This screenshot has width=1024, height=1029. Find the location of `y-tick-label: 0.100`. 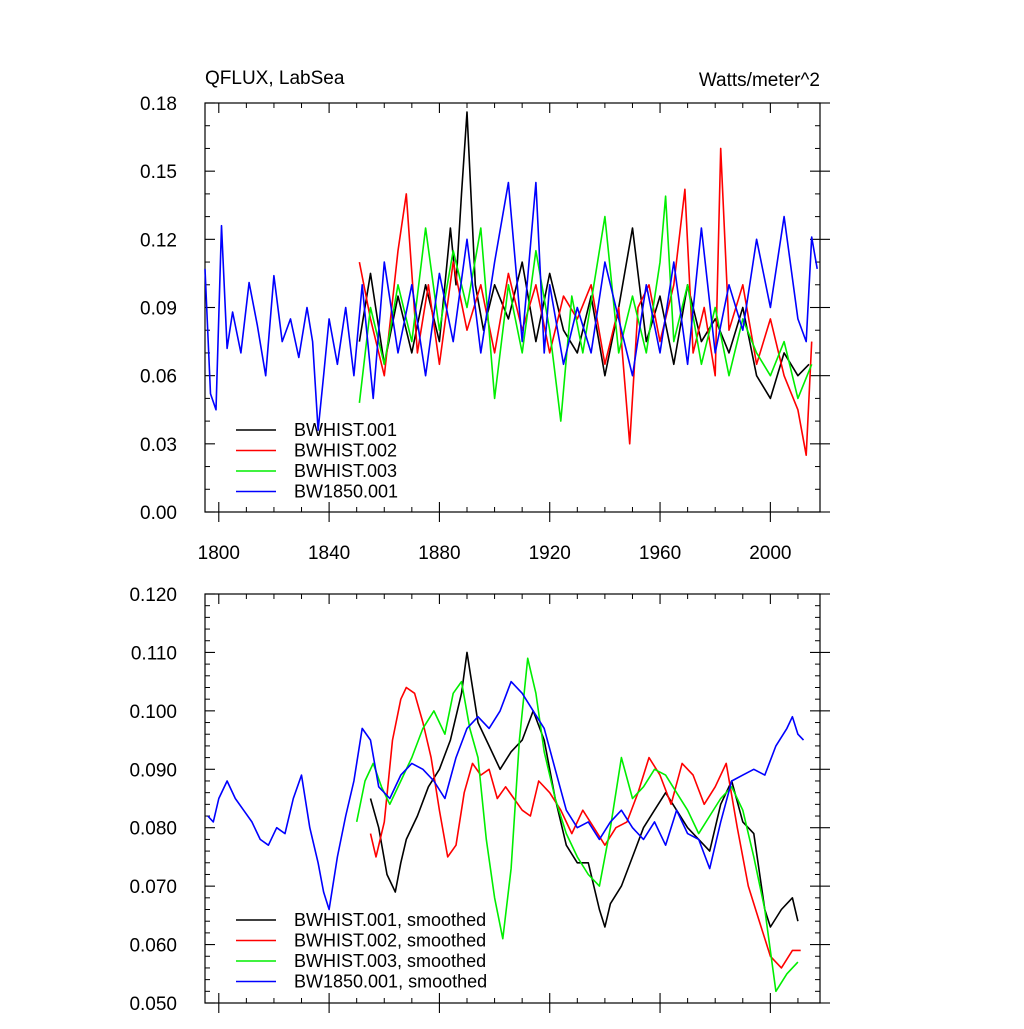

y-tick-label: 0.100 is located at coordinates (153, 712).